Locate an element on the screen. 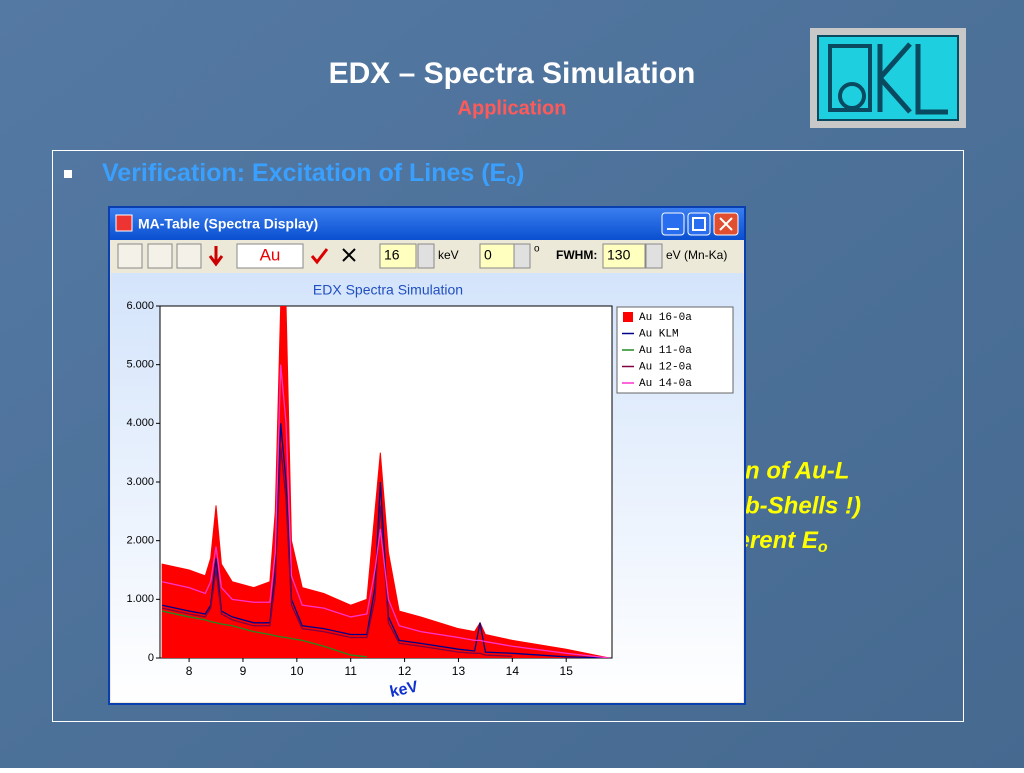  y-tick-label: 3.000 is located at coordinates (140, 482).